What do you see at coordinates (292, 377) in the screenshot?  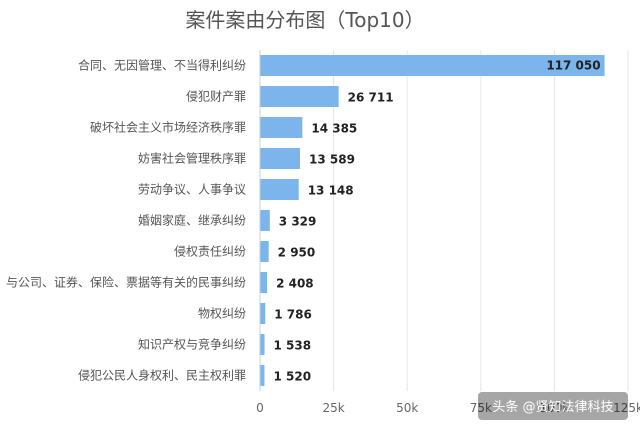 I see `data-label: 1 520` at bounding box center [292, 377].